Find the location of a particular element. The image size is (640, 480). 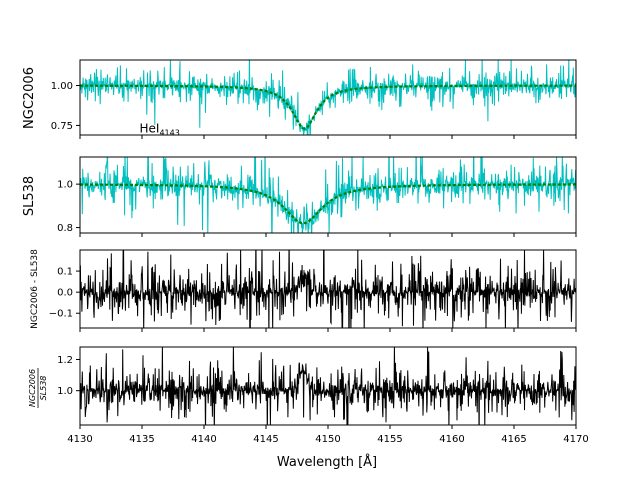

ratio-ylabel-denominator: SL538 is located at coordinates (43, 388).